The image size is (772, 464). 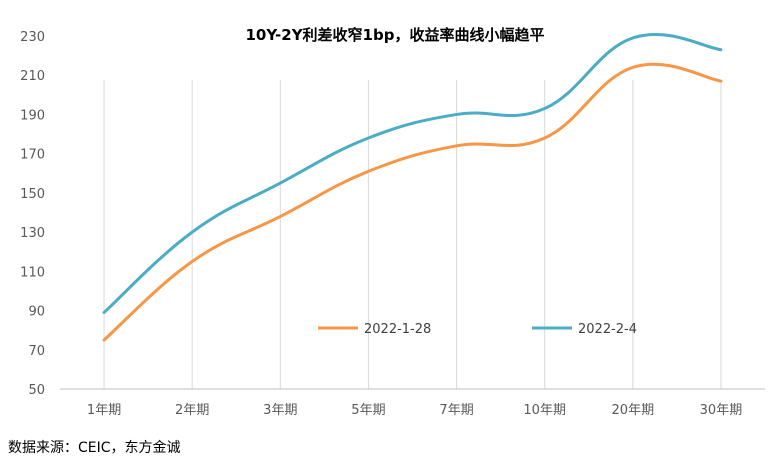 What do you see at coordinates (607, 329) in the screenshot?
I see `legend-label: 2022-2-4` at bounding box center [607, 329].